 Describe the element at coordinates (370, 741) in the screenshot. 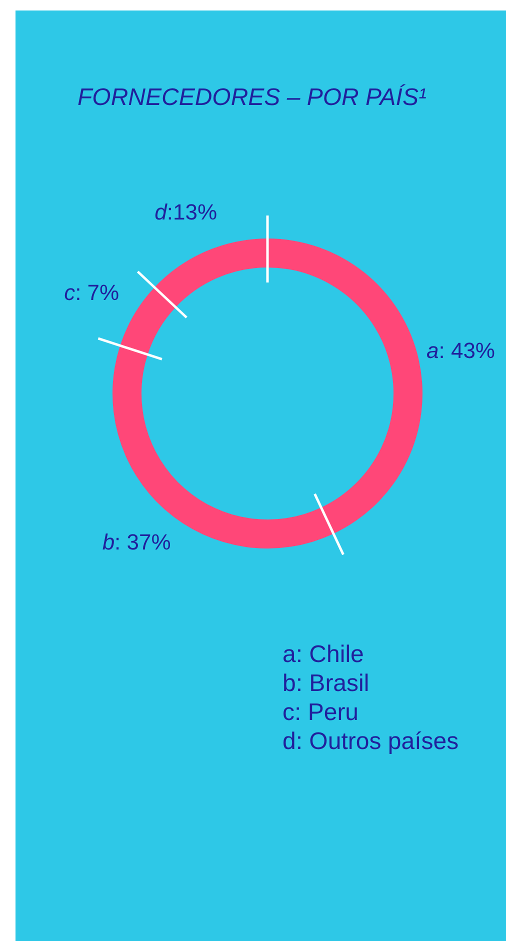

I see `text: d: Outros países` at that location.